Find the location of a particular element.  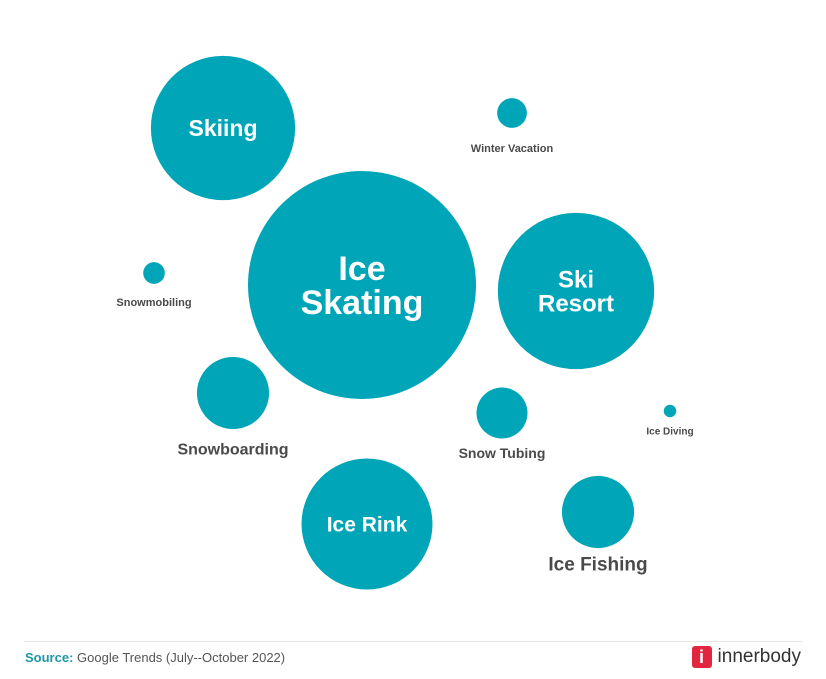

bubble-label: Ice Rink is located at coordinates (367, 524).